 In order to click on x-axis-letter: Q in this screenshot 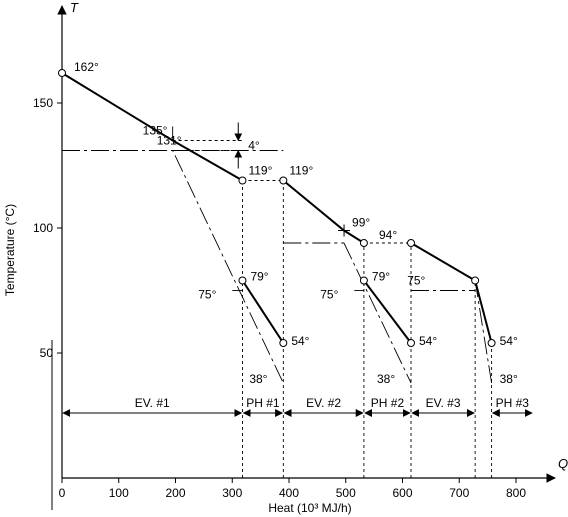, I will do `click(563, 463)`.